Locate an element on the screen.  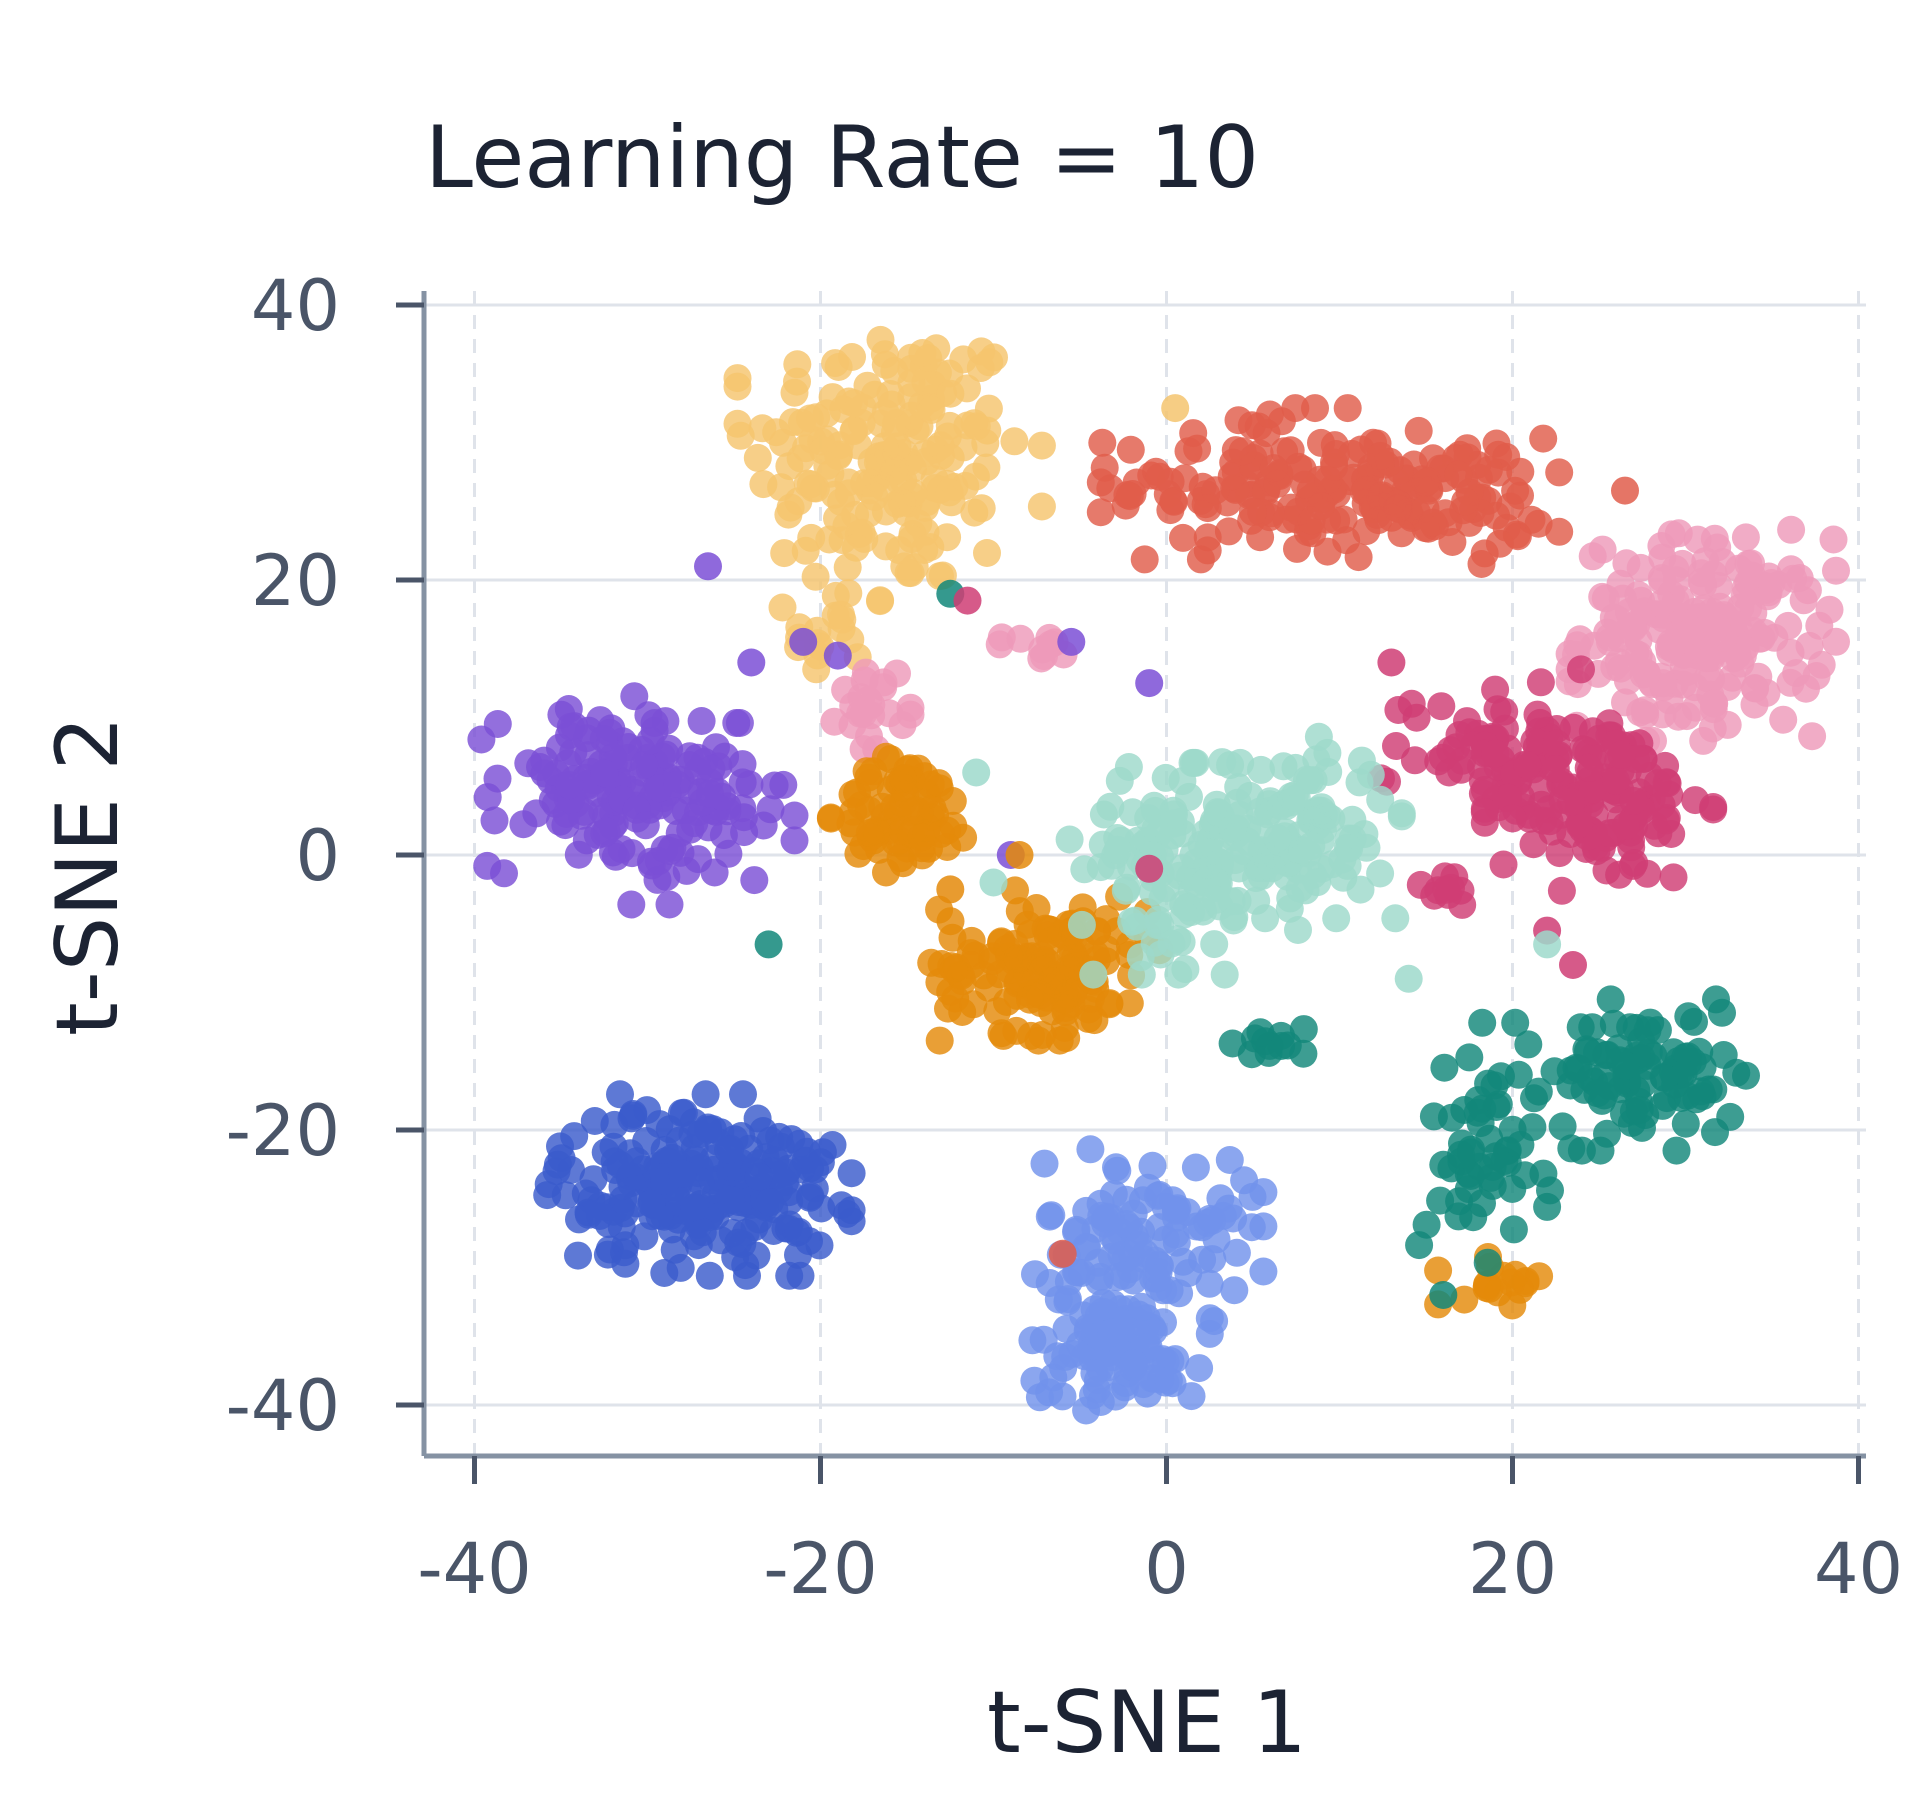
y-tick-label: 40 is located at coordinates (295, 306).